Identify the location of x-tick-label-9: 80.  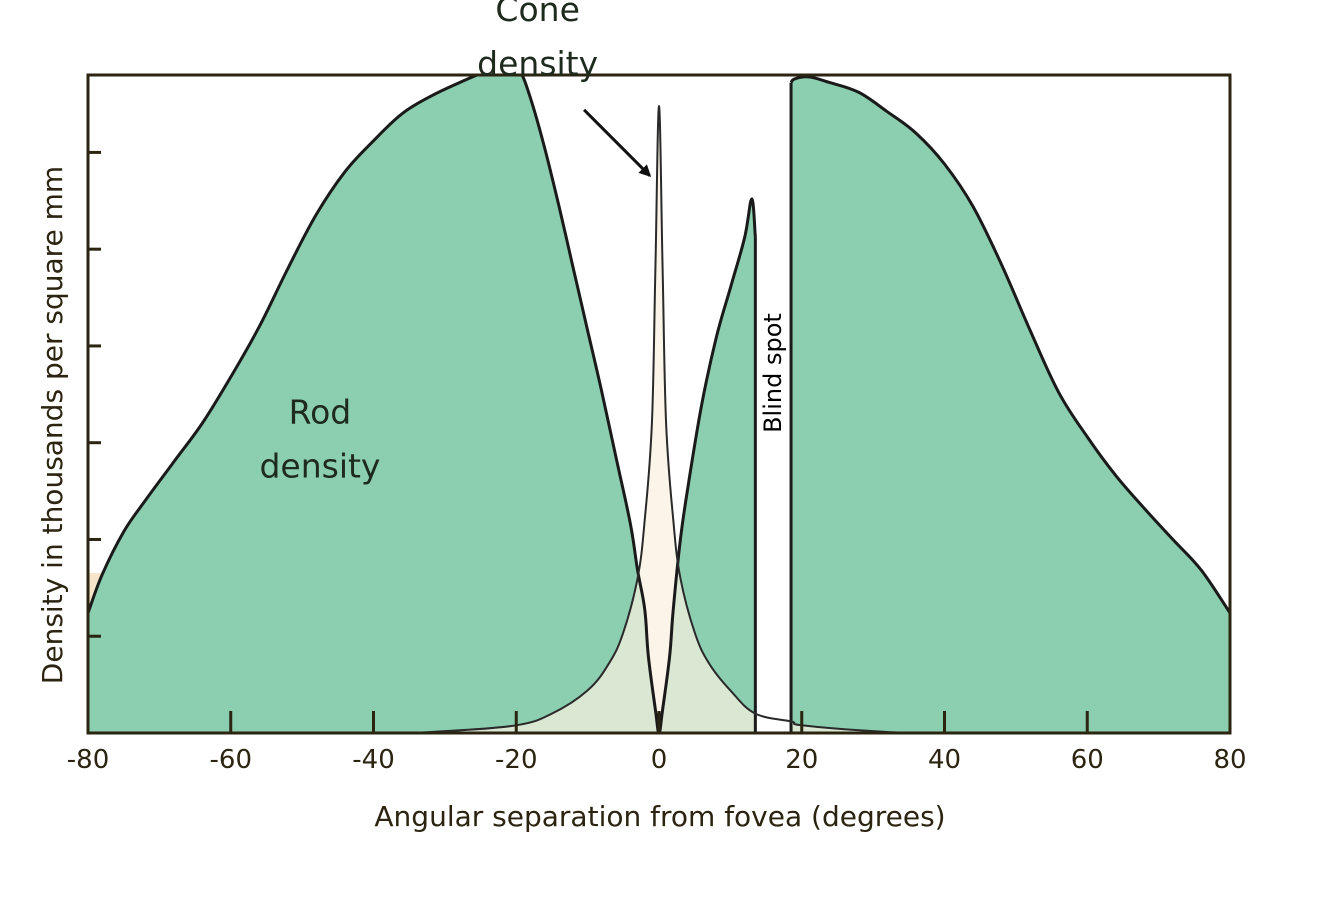
(1229, 760).